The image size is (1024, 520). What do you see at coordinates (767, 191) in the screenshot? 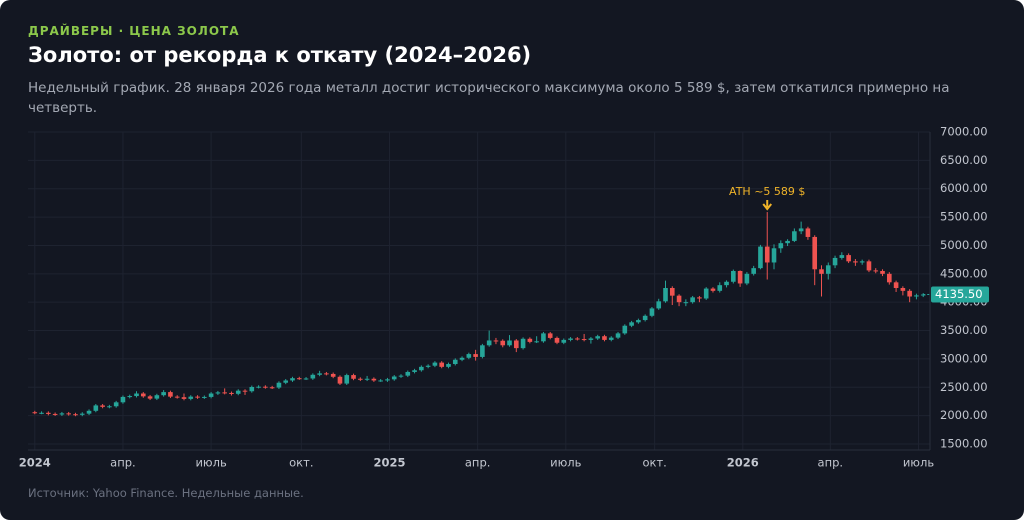
I see `annotation: ATH ~5 589 $` at bounding box center [767, 191].